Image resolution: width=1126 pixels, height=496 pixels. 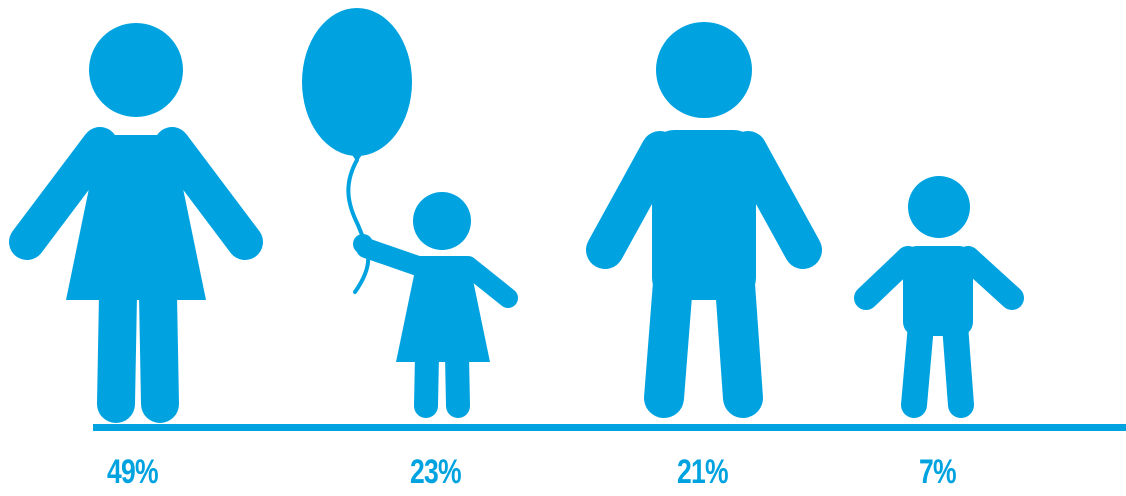 I want to click on girl-percent-label: 23%, so click(x=436, y=472).